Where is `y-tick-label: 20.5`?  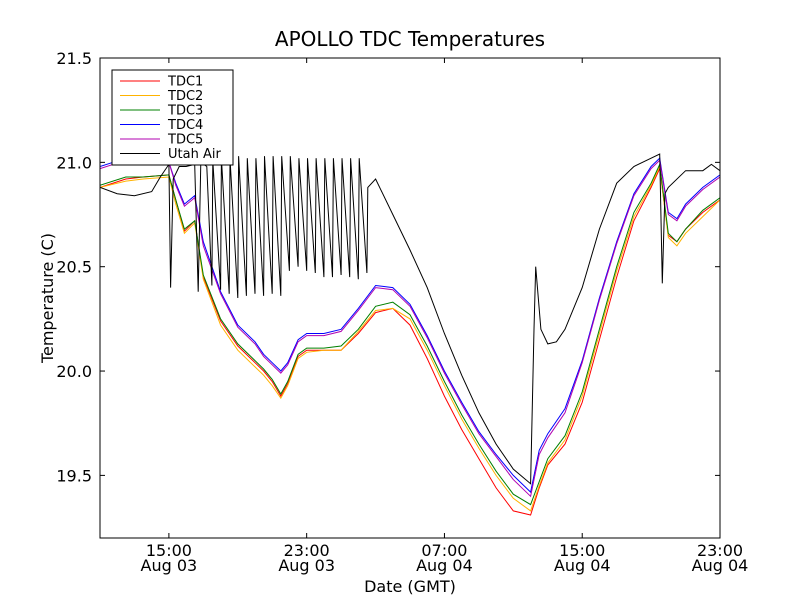 y-tick-label: 20.5 is located at coordinates (74, 267).